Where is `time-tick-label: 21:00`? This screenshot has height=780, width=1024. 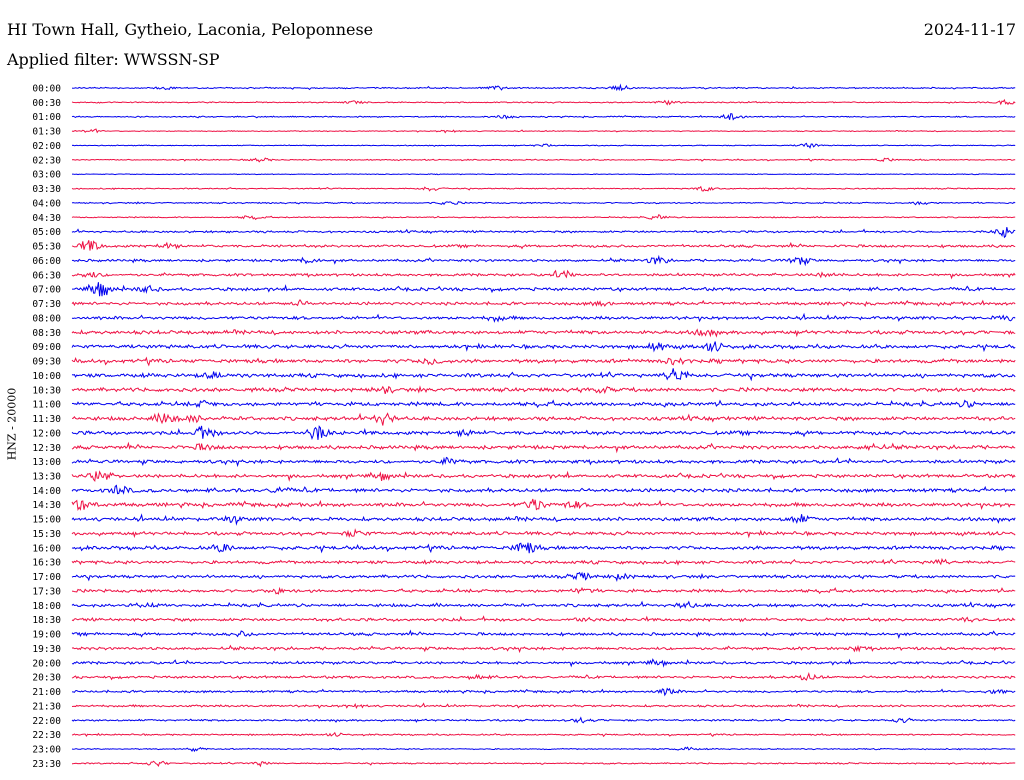
time-tick-label: 21:00 is located at coordinates (46, 692).